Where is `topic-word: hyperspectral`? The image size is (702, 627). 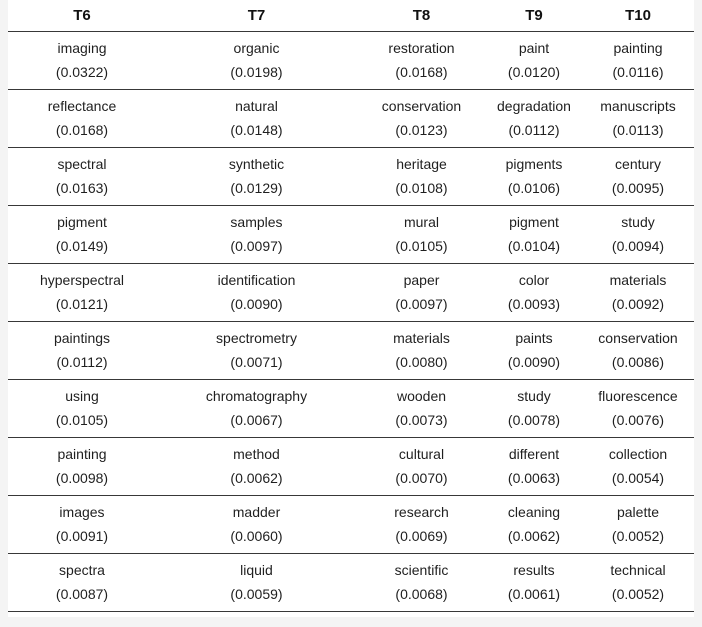
topic-word: hyperspectral is located at coordinates (82, 280).